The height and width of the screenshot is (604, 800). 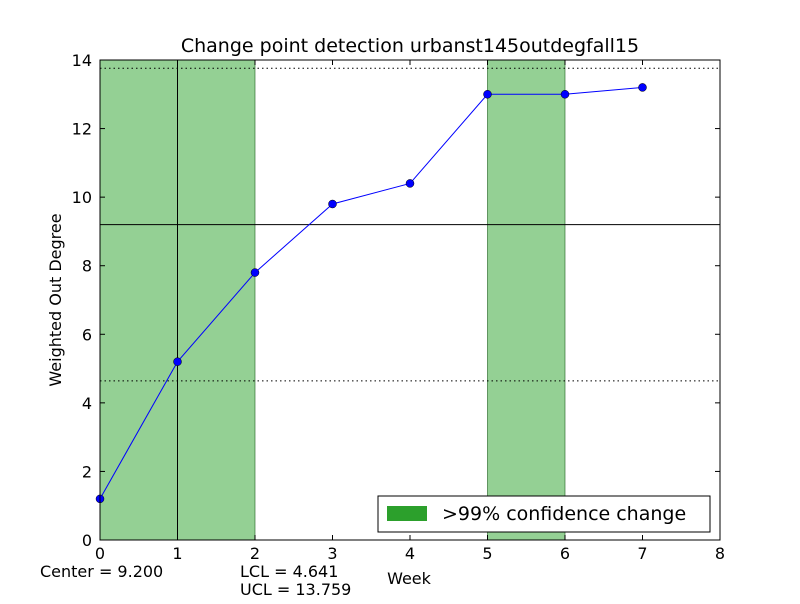 What do you see at coordinates (409, 578) in the screenshot?
I see `x-axis-label: Week` at bounding box center [409, 578].